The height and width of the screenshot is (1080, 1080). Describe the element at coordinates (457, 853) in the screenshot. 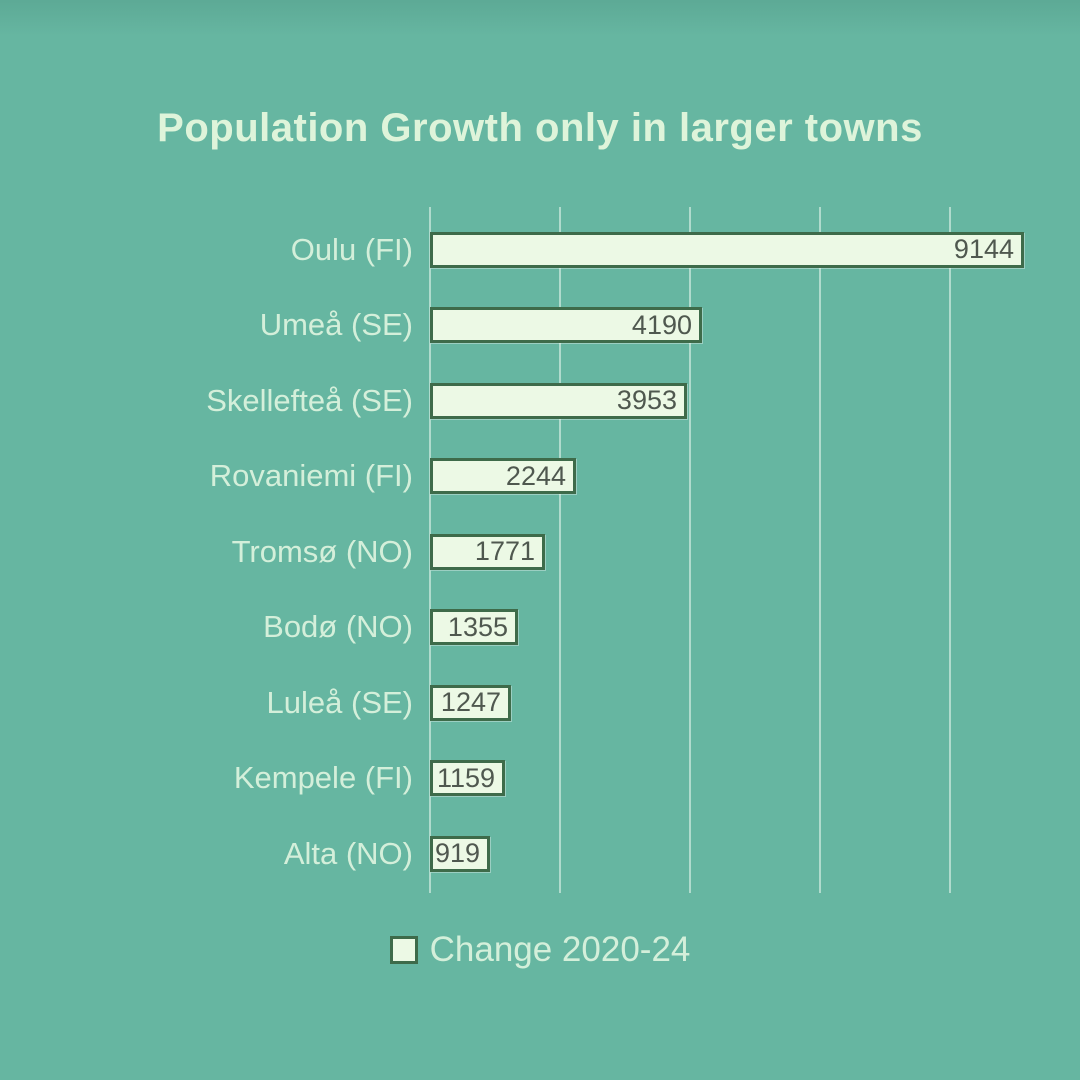

I see `bar-value-label: 919` at that location.